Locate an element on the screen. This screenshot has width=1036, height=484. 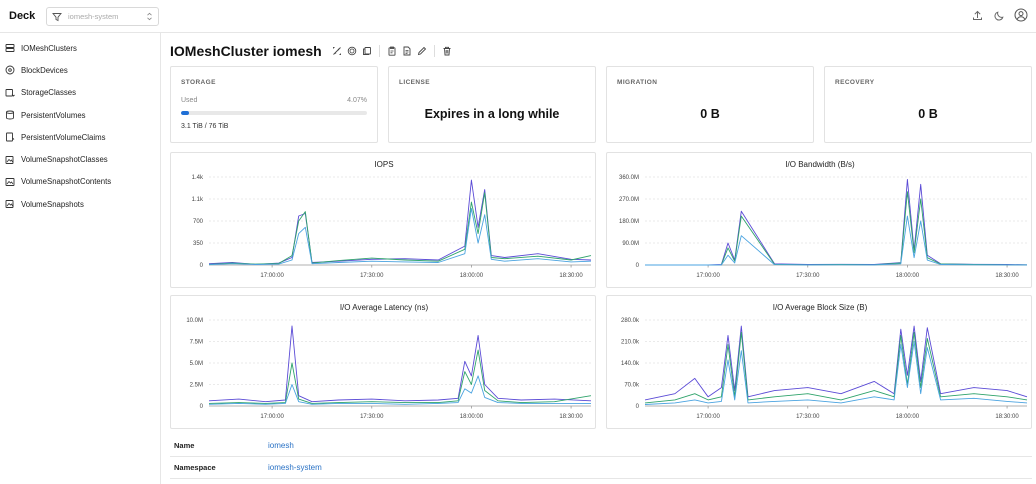
sidebar-item-iomeshclusters: IOMeshClusters is located at coordinates (80, 48).